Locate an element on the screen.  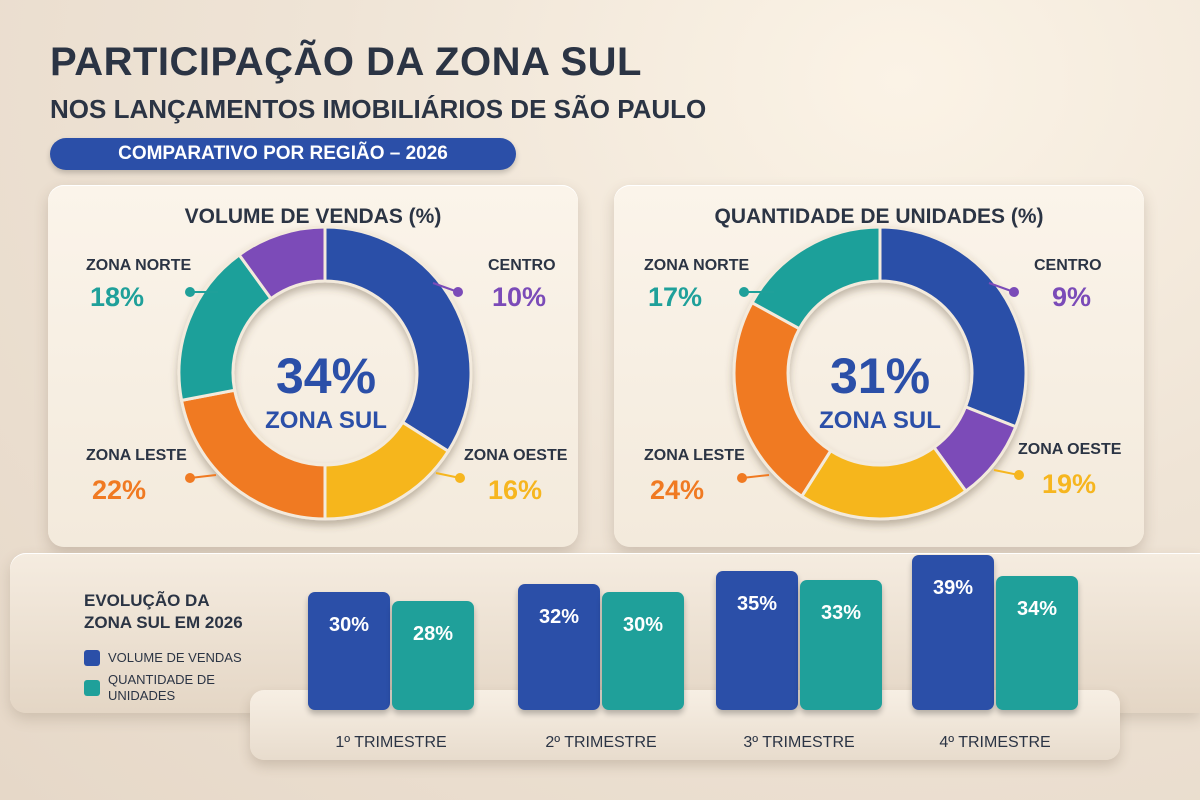
evolution-title: EVOLUÇÃO DA ZONA SUL EM 2026 is located at coordinates (179, 612).